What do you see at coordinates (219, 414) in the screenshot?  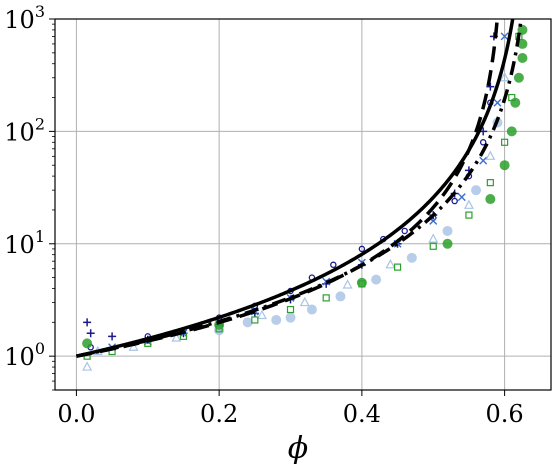 I see `x-tick-label: 0.2` at bounding box center [219, 414].